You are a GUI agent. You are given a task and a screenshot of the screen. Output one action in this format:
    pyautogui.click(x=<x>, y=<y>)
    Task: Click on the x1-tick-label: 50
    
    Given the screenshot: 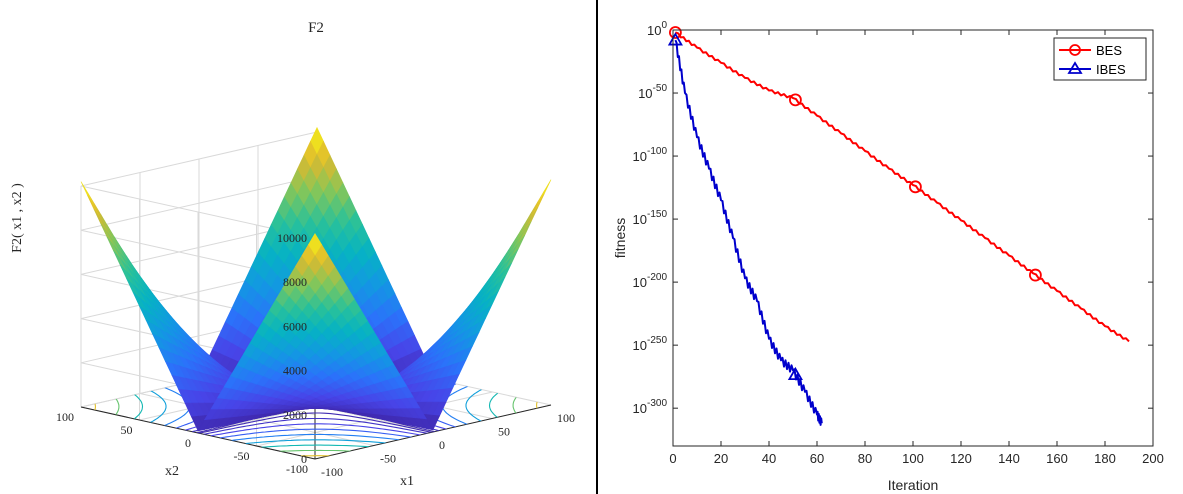 What is the action you would take?
    pyautogui.click(x=504, y=432)
    